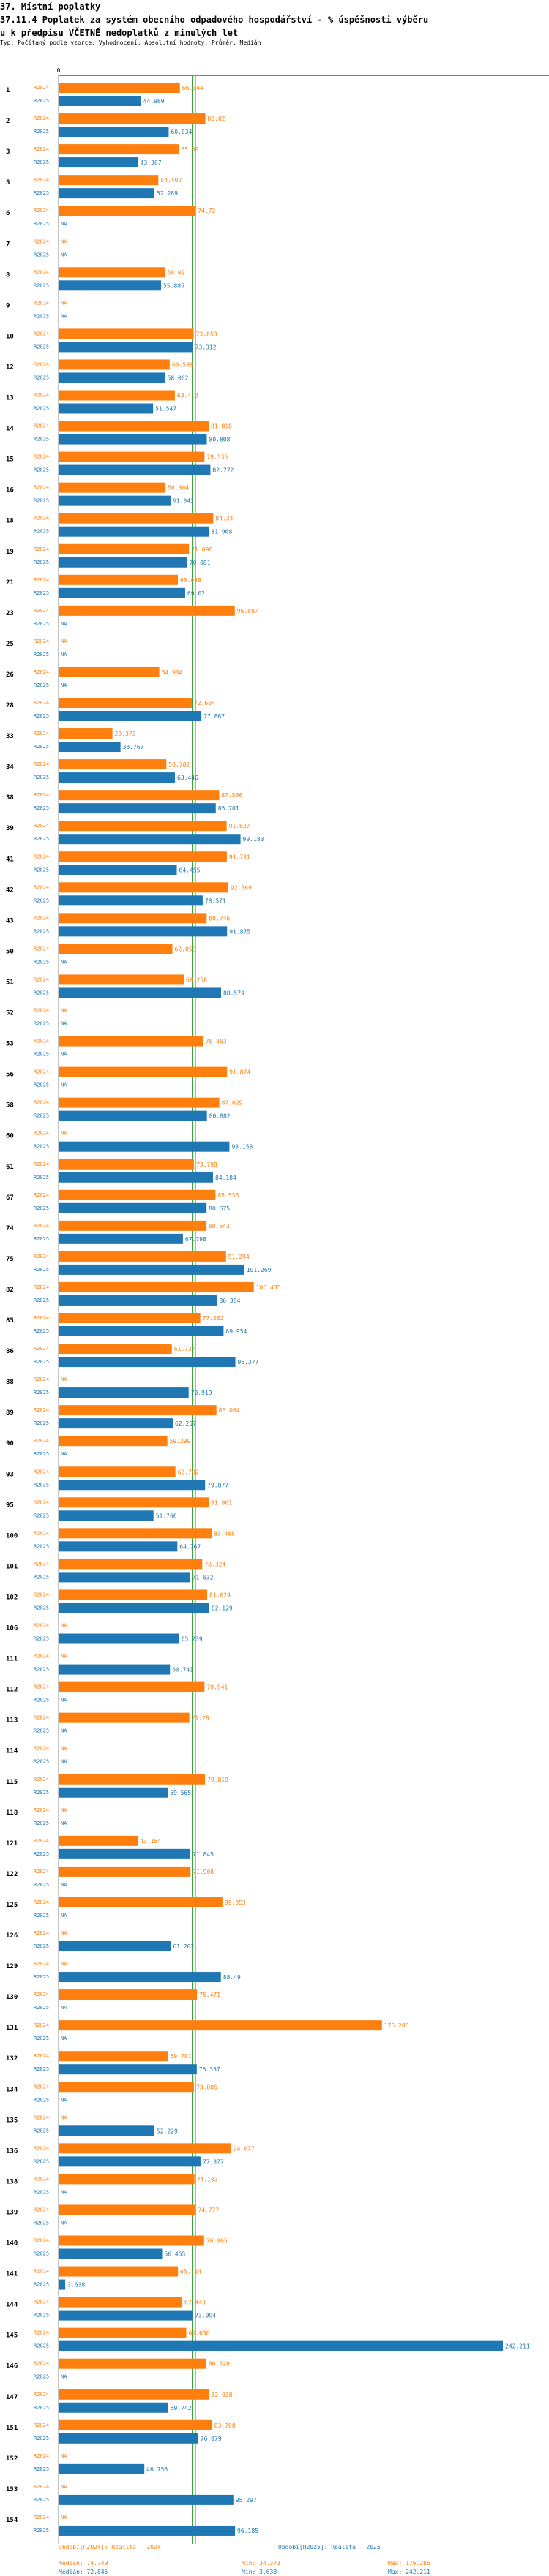 This screenshot has height=2576, width=549. What do you see at coordinates (10, 828) in the screenshot?
I see `category-label: 39` at bounding box center [10, 828].